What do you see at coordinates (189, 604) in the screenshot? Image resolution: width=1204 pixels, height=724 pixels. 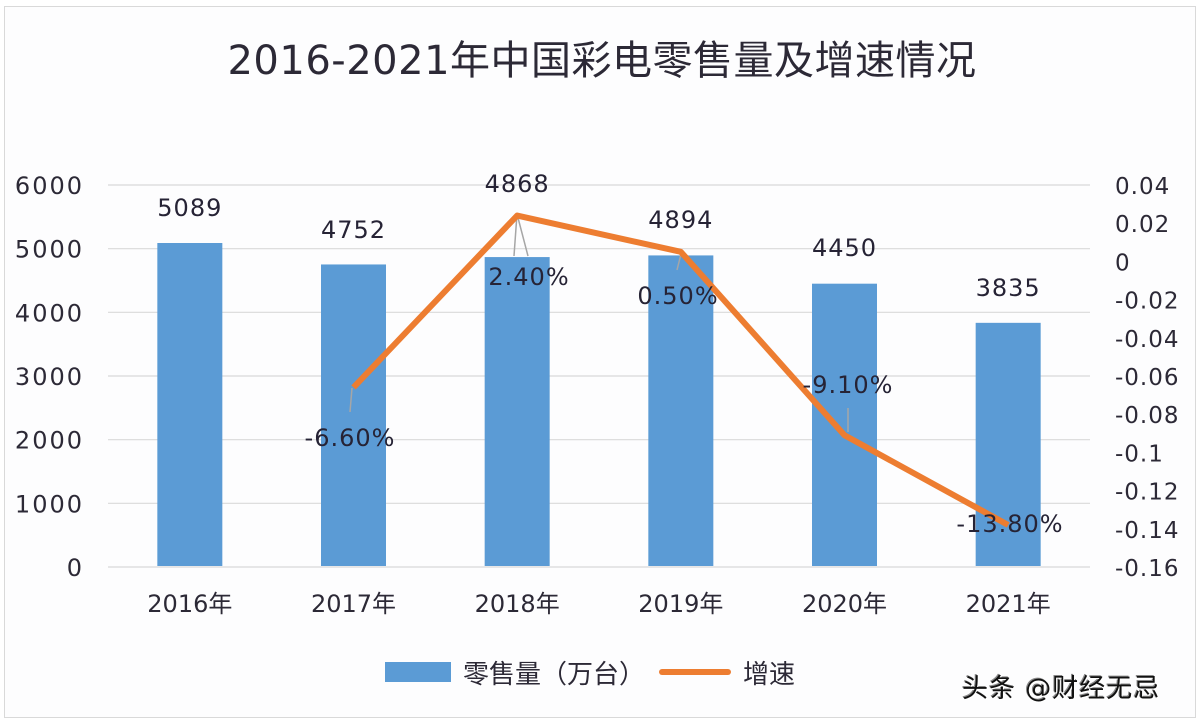 I see `x-axis-category: 2016年` at bounding box center [189, 604].